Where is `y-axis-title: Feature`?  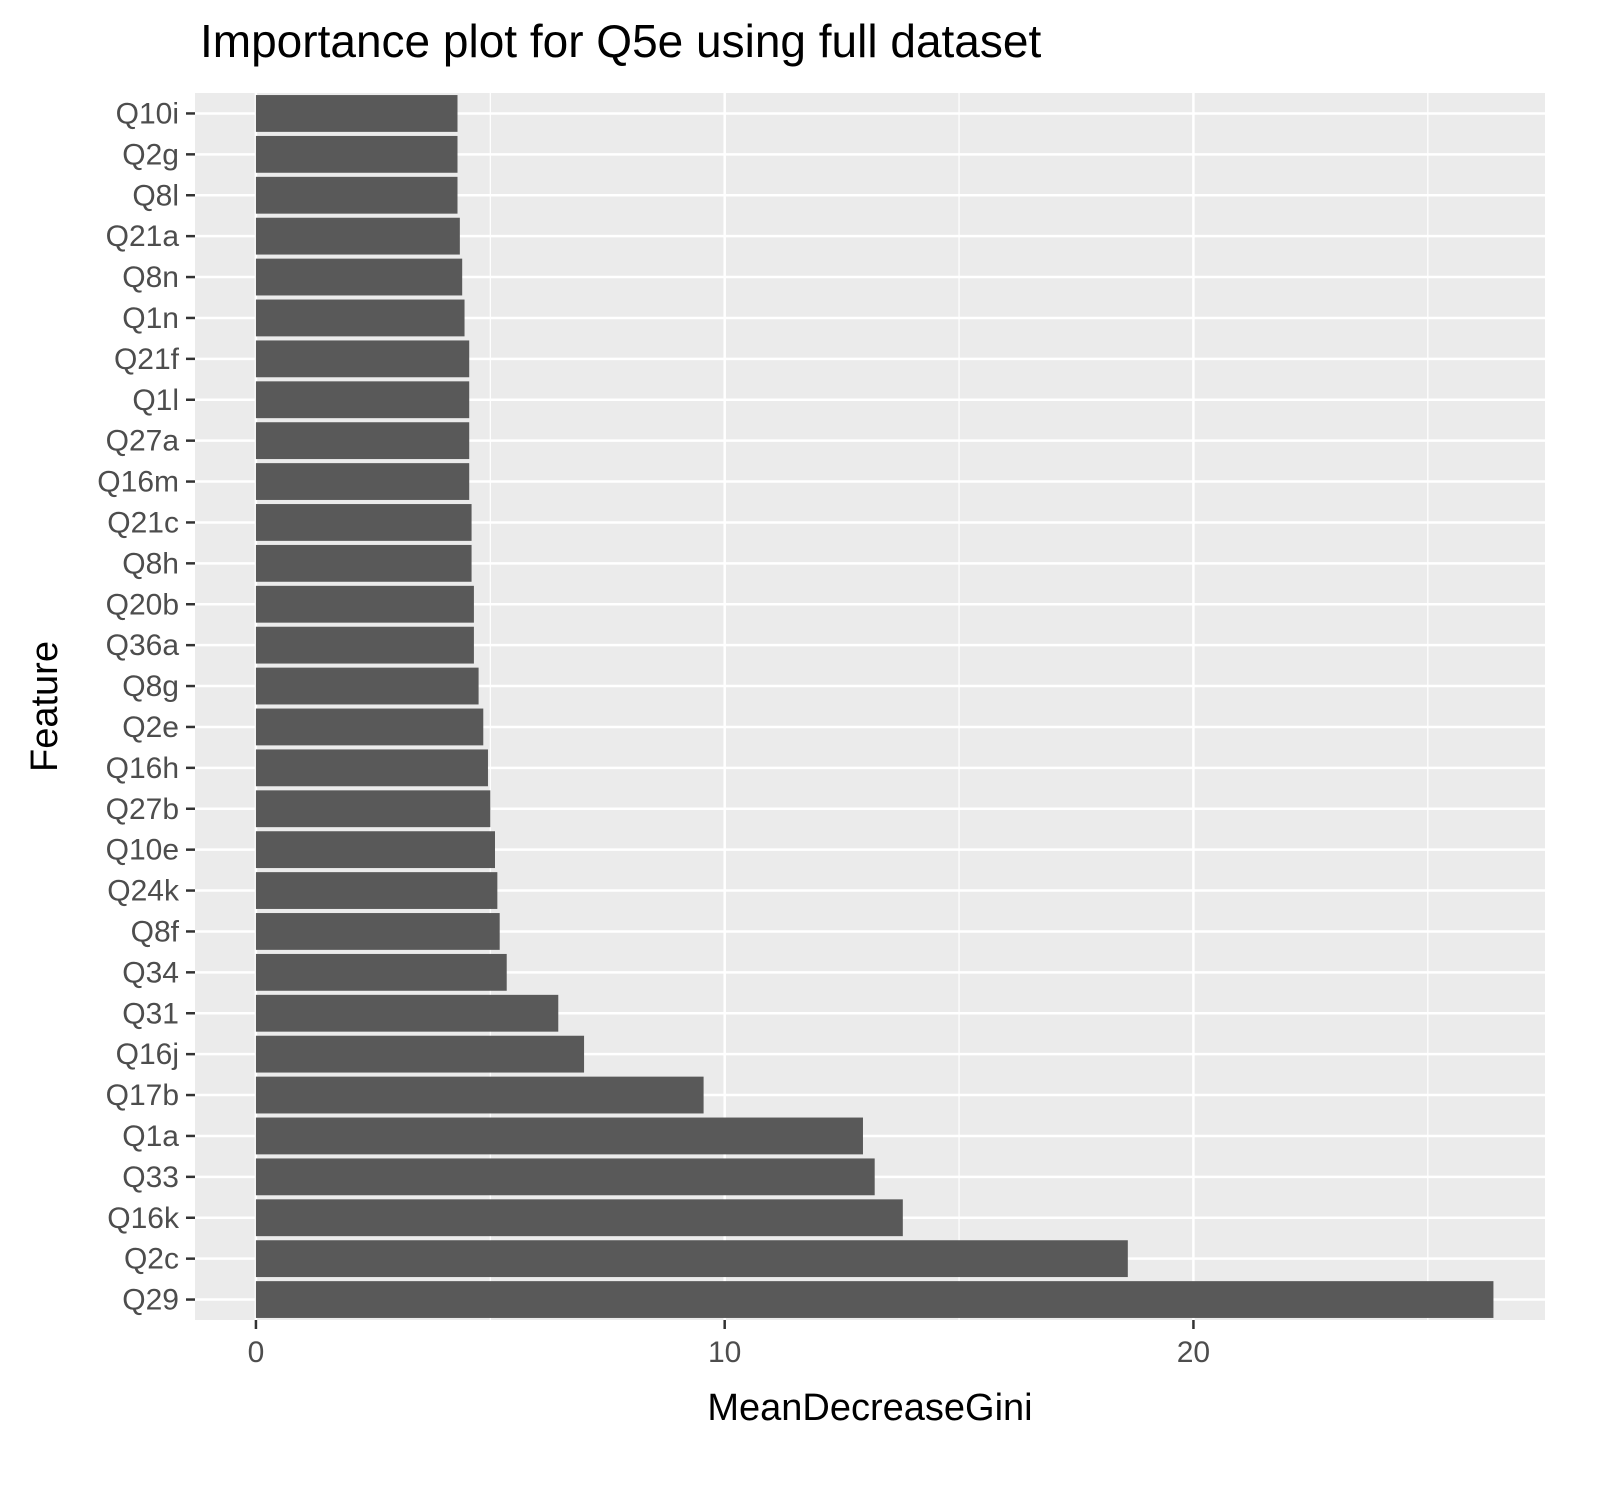
y-axis-title: Feature is located at coordinates (45, 706).